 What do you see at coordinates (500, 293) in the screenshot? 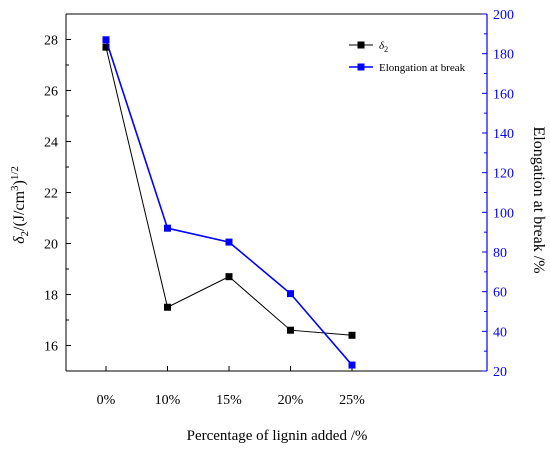
I see `right-axis-tick-label: 60` at bounding box center [500, 293].